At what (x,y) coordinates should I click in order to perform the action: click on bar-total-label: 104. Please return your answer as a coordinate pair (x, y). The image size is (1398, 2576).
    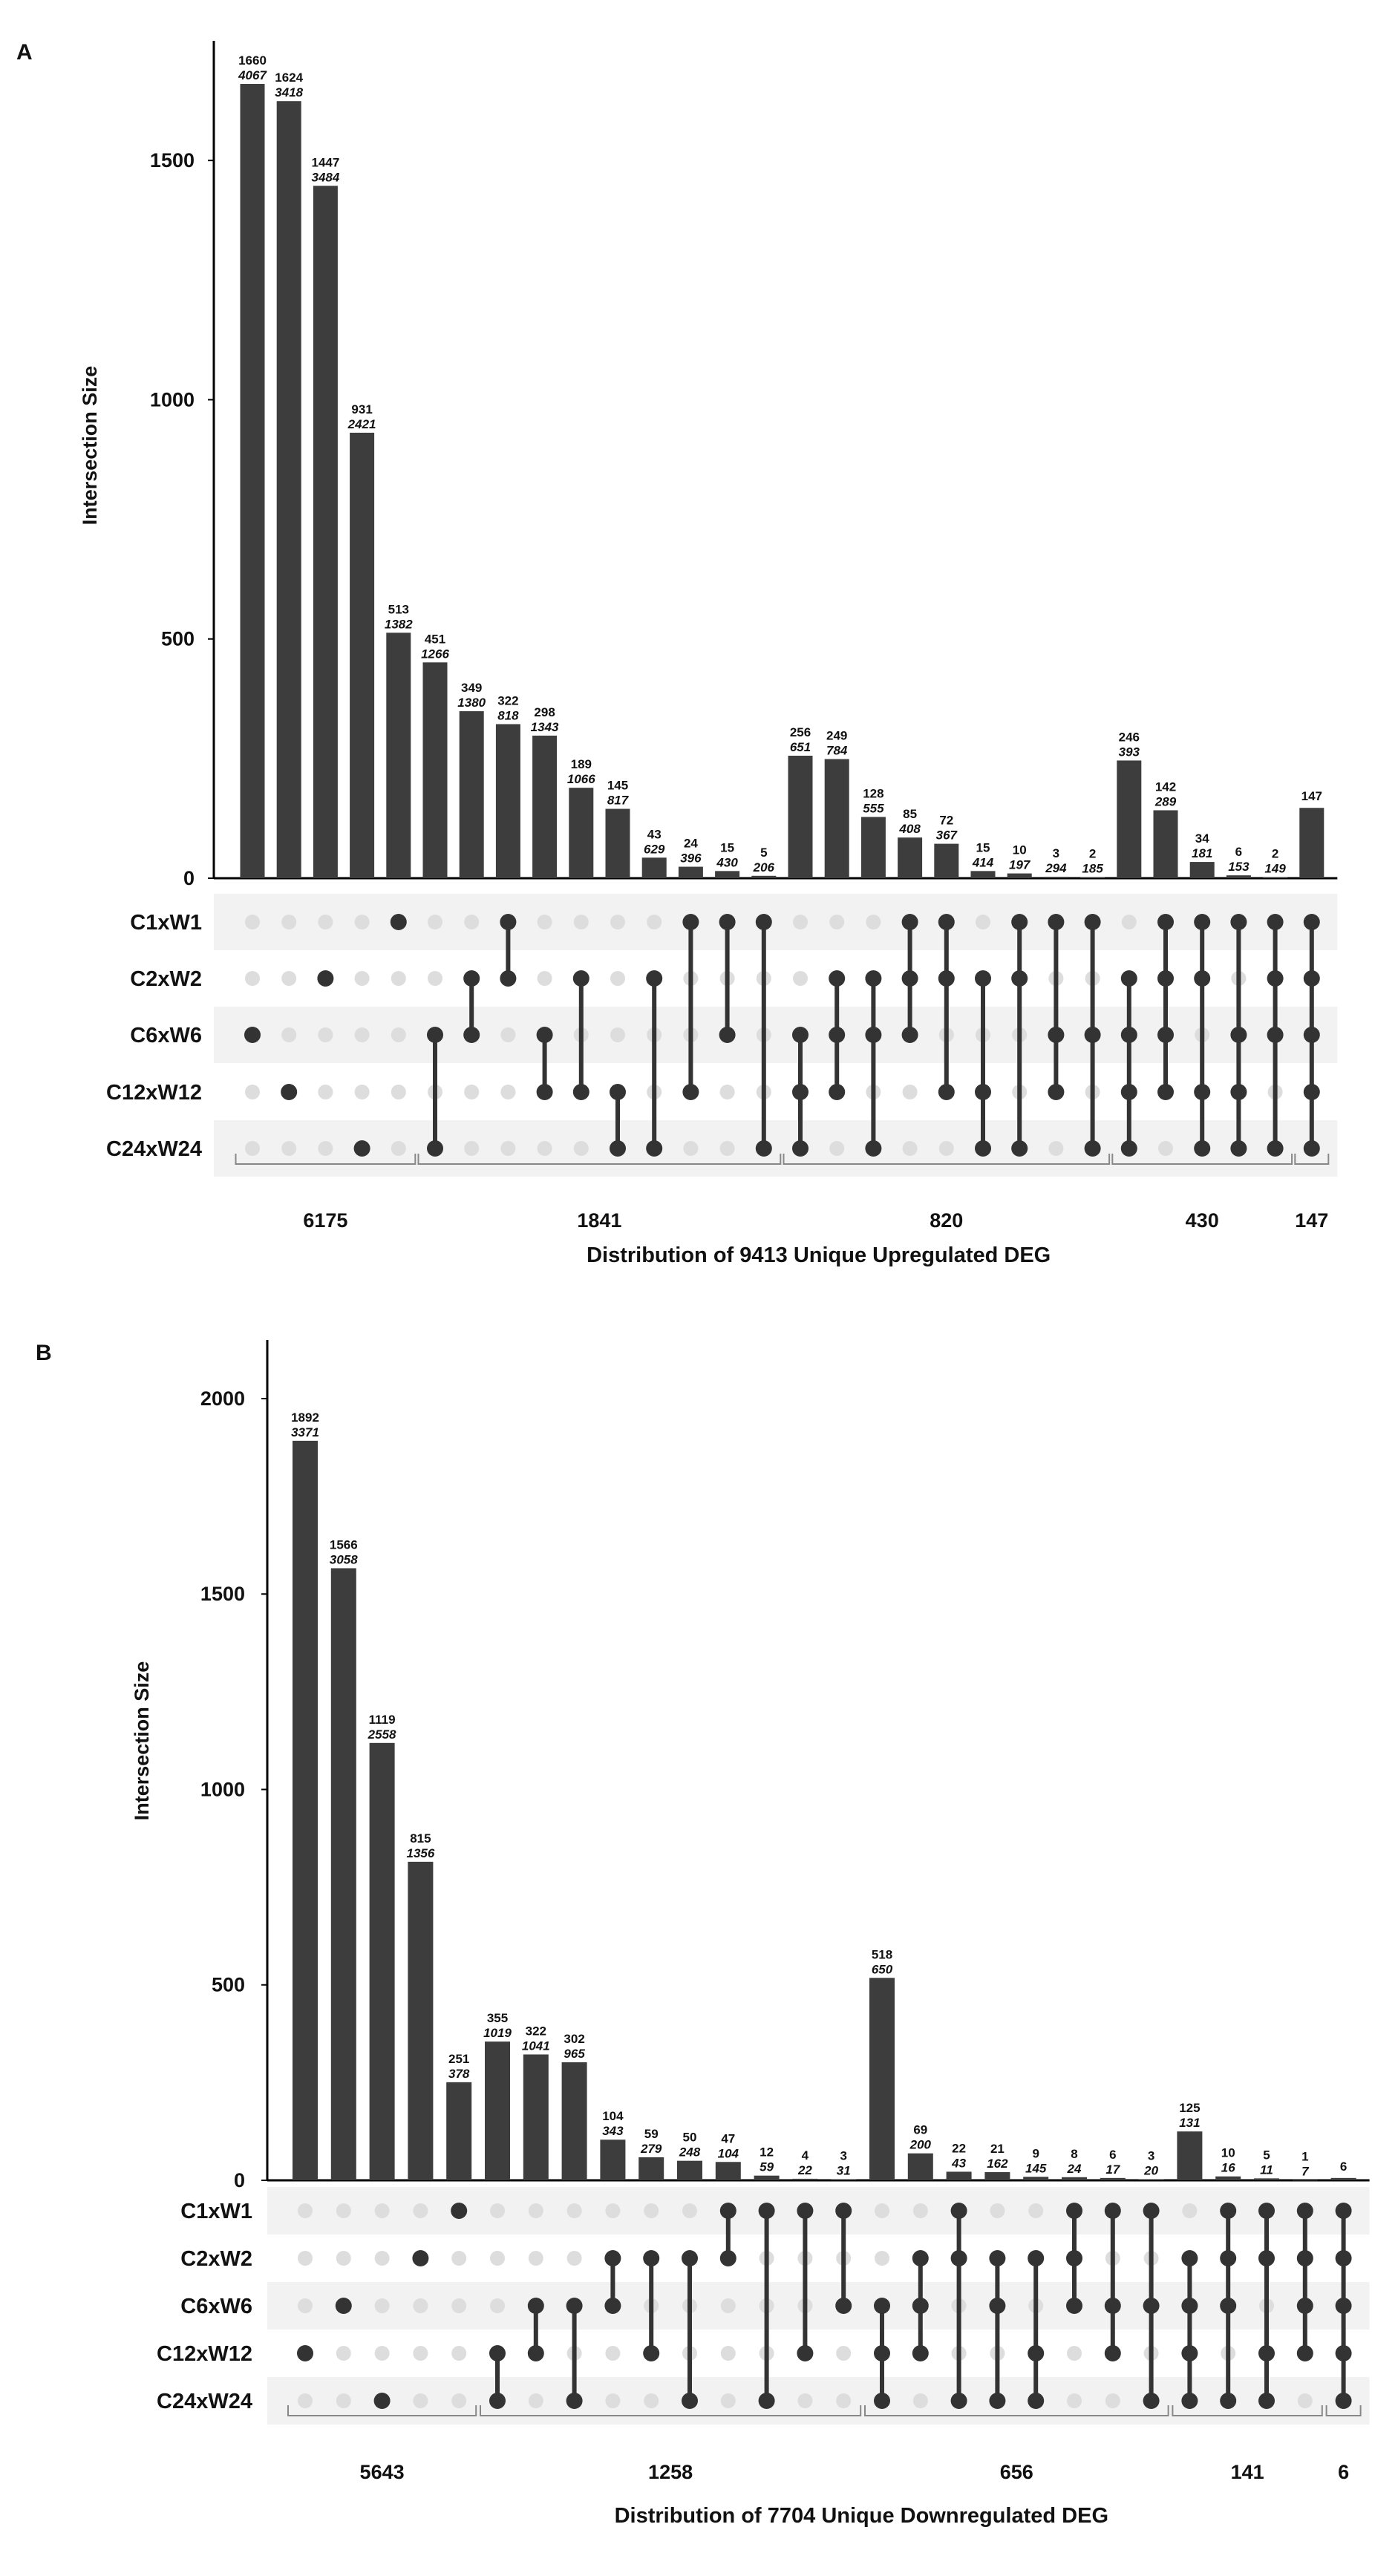
    Looking at the image, I should click on (728, 2153).